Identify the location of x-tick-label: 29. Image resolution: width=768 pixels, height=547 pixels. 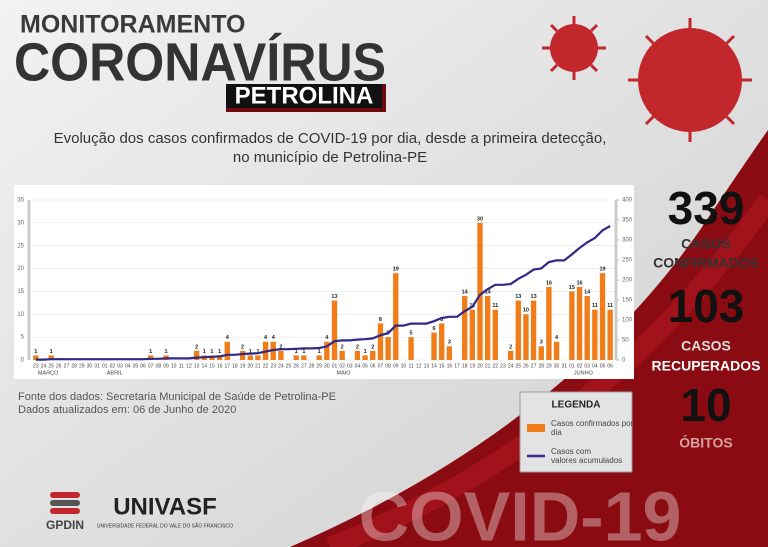
(82, 366).